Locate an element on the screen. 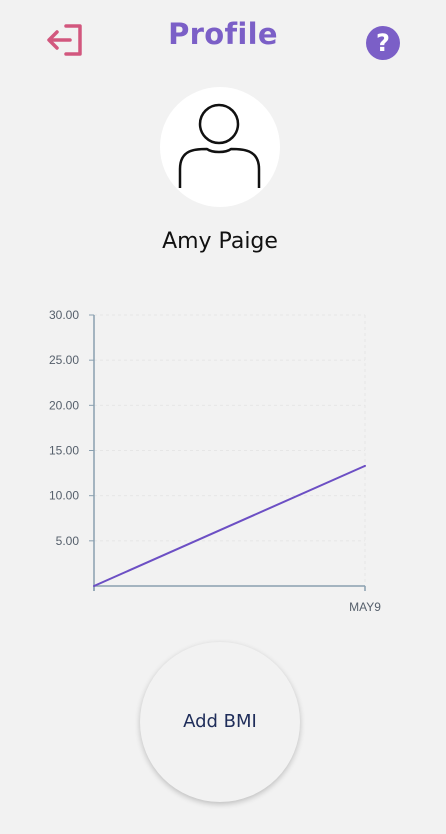 The height and width of the screenshot is (834, 446). page-title: Profile is located at coordinates (223, 34).